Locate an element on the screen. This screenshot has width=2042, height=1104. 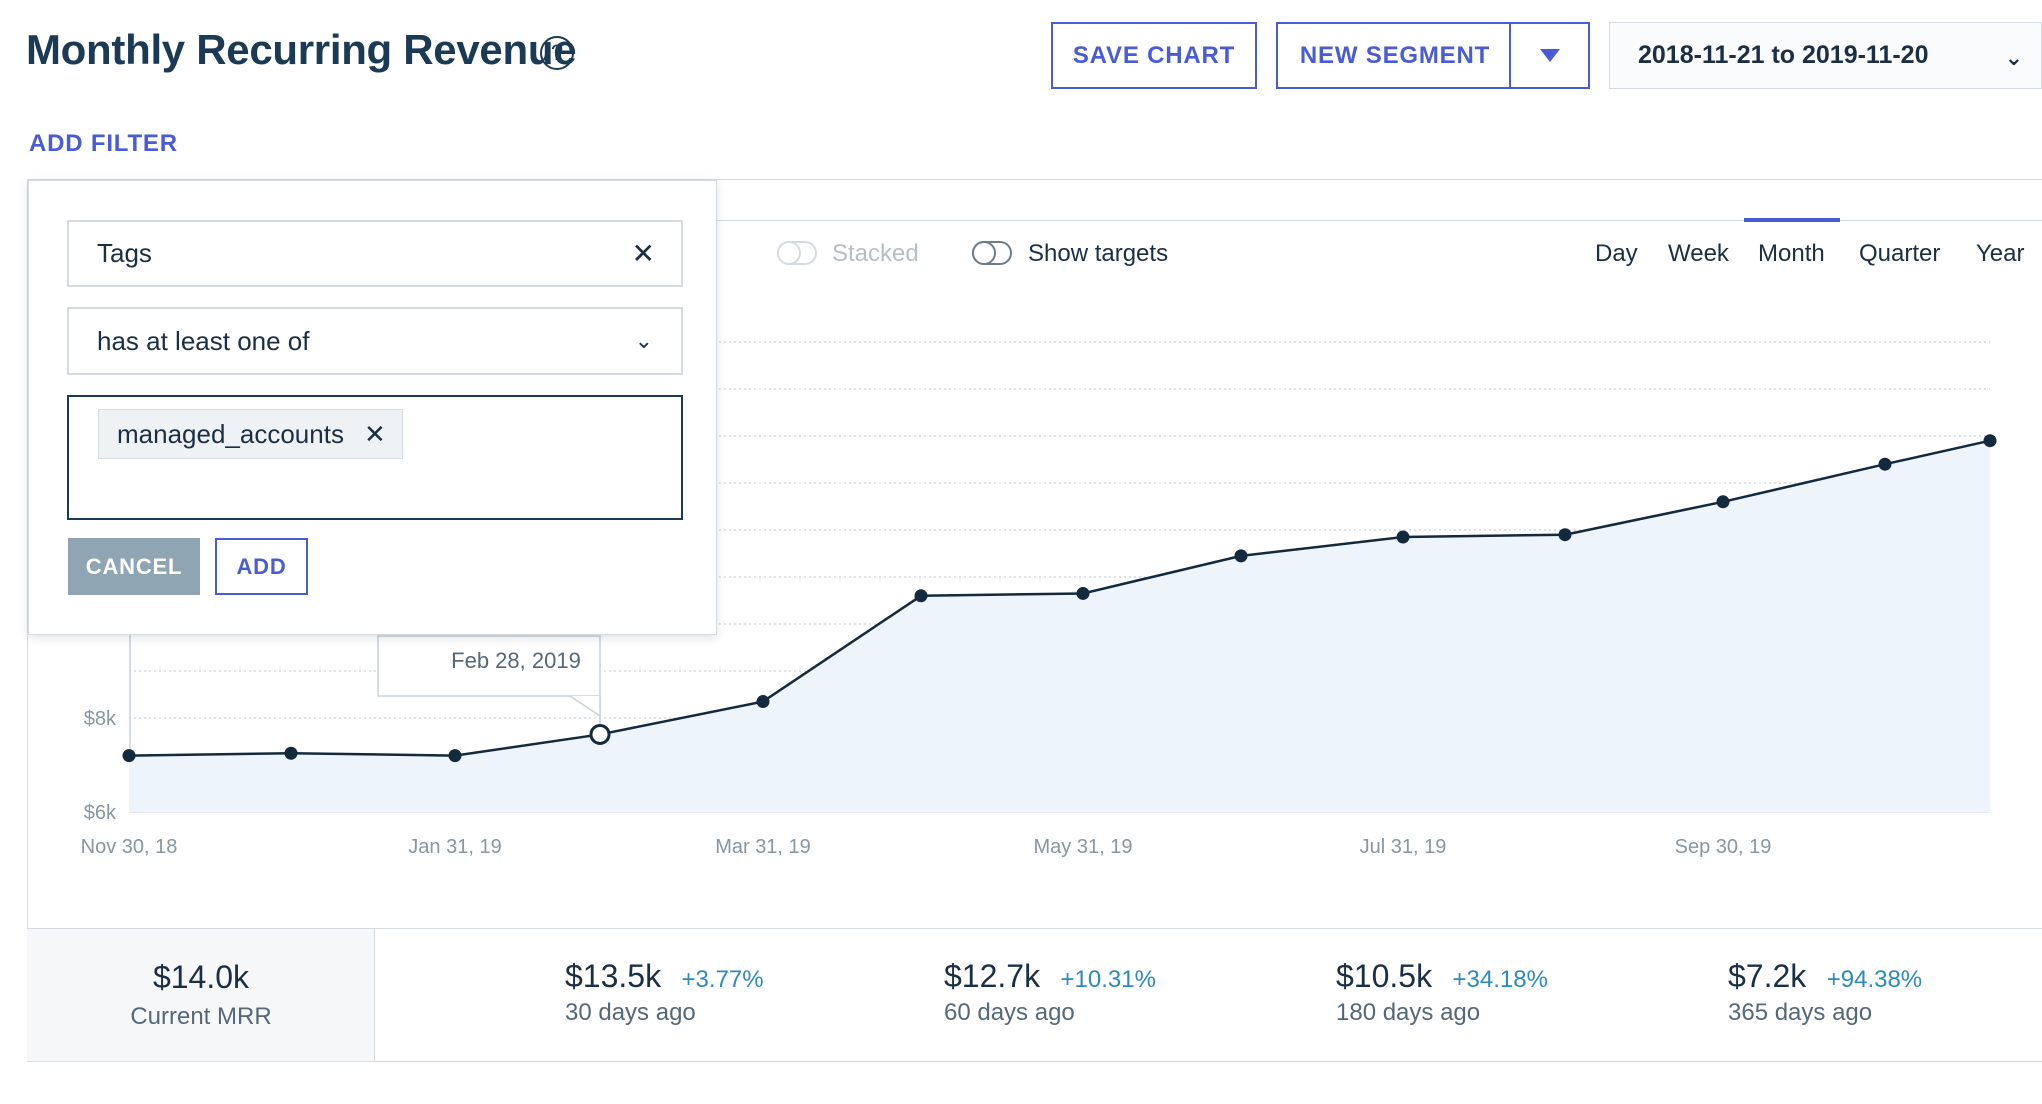
value-chip: managed_accounts ✕ is located at coordinates (250, 434).